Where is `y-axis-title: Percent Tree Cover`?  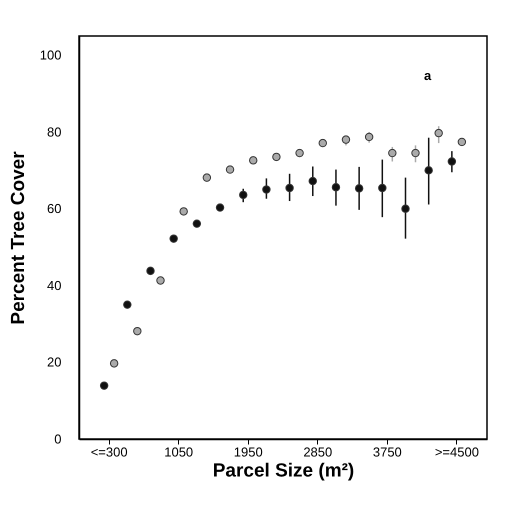
y-axis-title: Percent Tree Cover is located at coordinates (18, 237).